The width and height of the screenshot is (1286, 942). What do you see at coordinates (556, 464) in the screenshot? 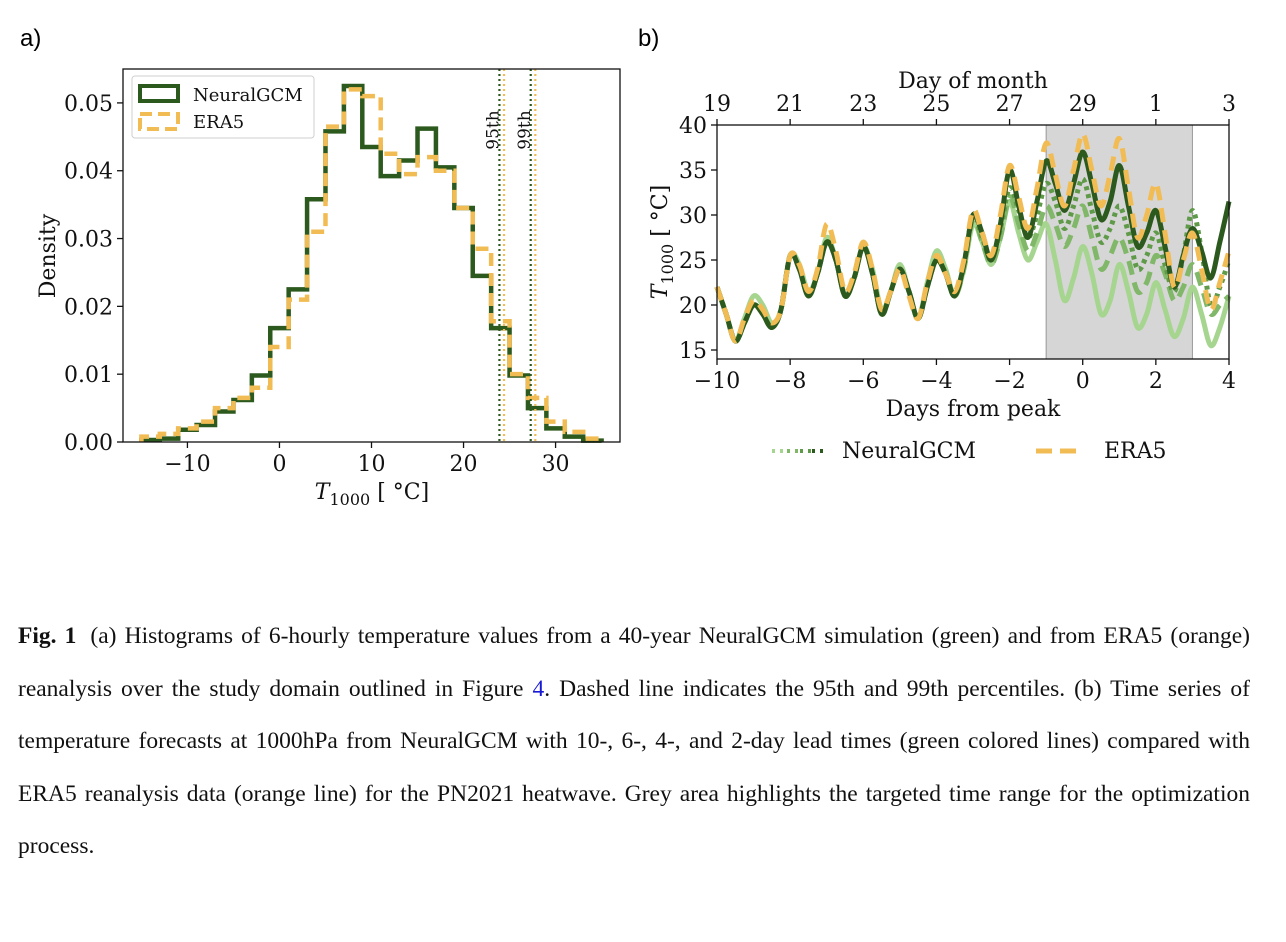
I see `x-tick-label-a: 30` at bounding box center [556, 464].